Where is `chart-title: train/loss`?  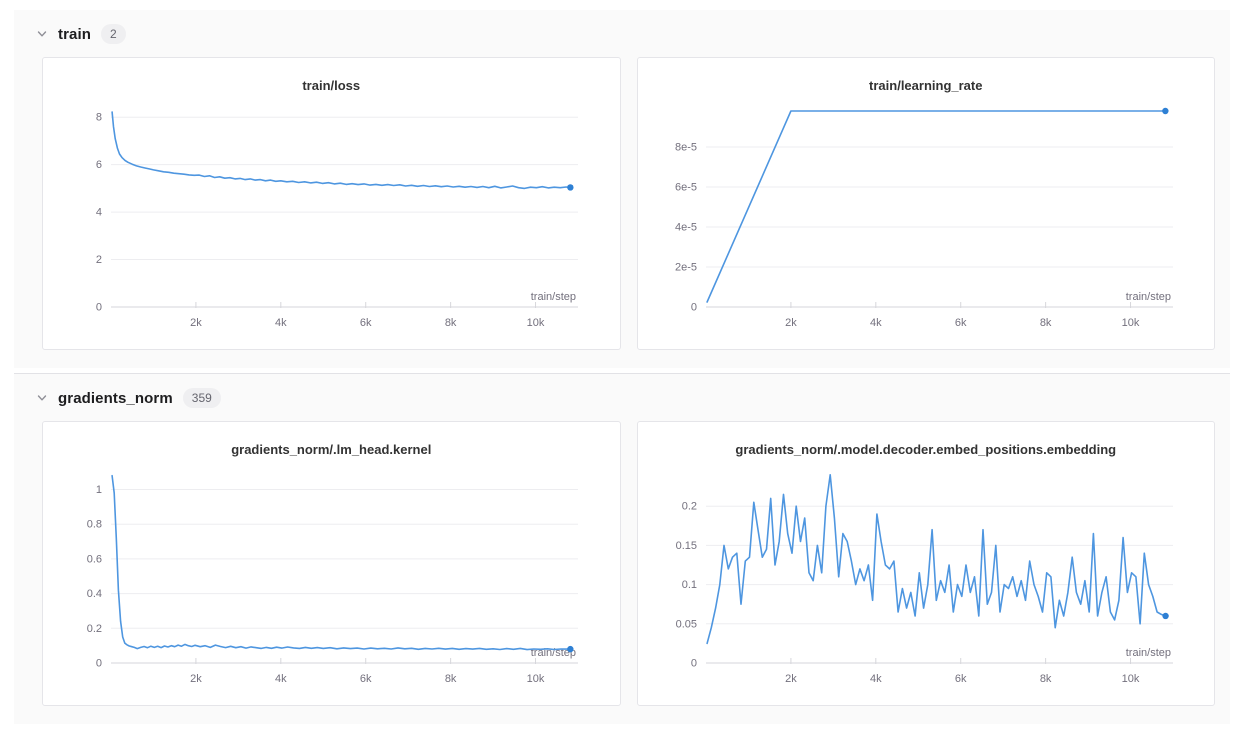
chart-title: train/loss is located at coordinates (331, 85).